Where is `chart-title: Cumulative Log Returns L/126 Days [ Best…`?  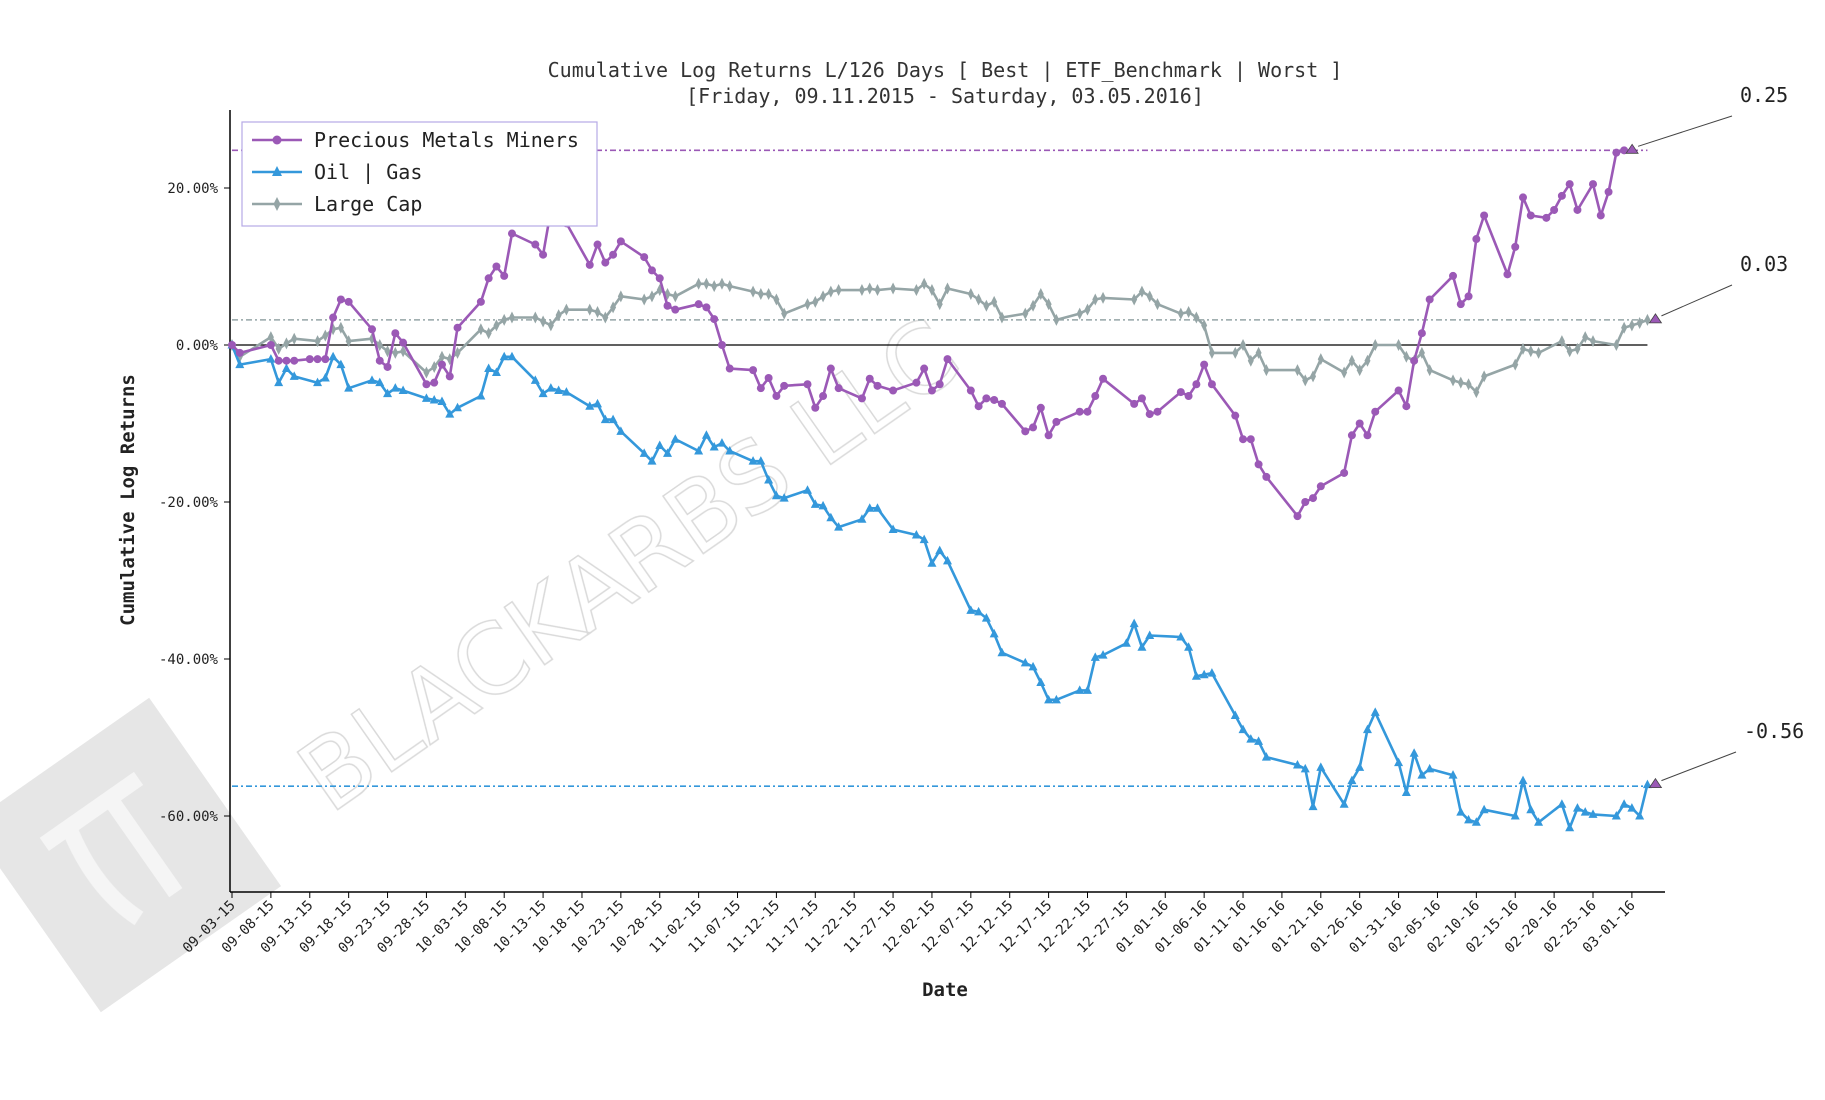 chart-title: Cumulative Log Returns L/126 Days [ Best… is located at coordinates (945, 70).